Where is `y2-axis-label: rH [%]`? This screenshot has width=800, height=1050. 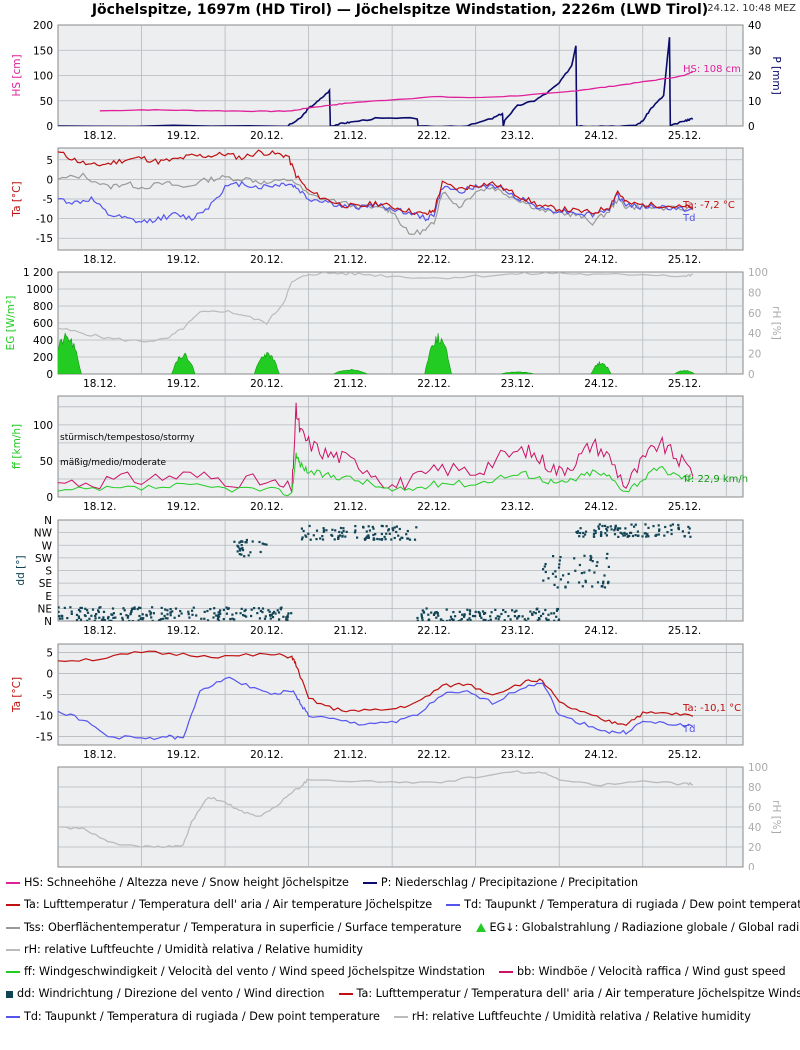 y2-axis-label: rH [%] is located at coordinates (776, 817).